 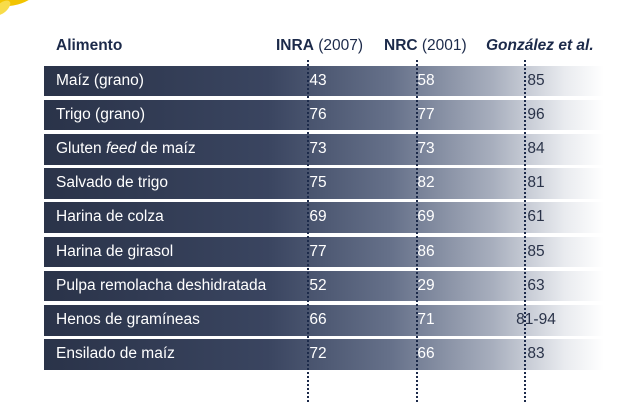 I want to click on row-inra: 69, so click(x=318, y=217).